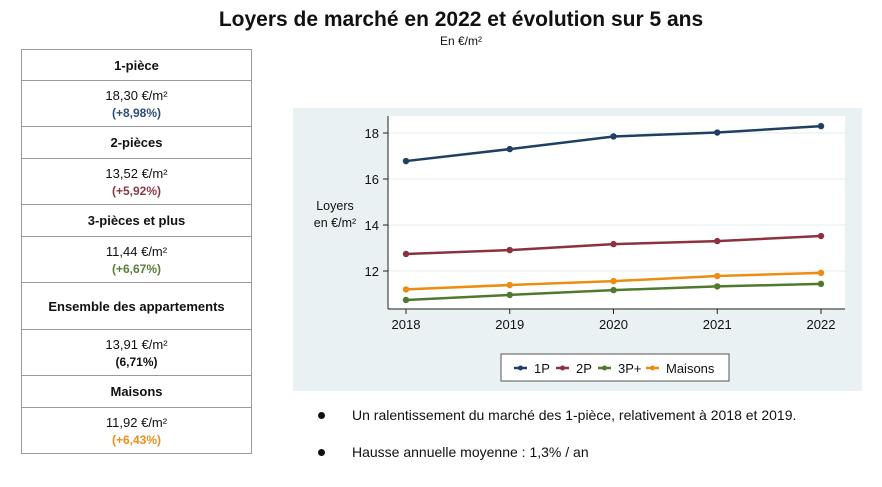 Image resolution: width=882 pixels, height=487 pixels. What do you see at coordinates (460, 41) in the screenshot?
I see `page-subtitle: En €/m²` at bounding box center [460, 41].